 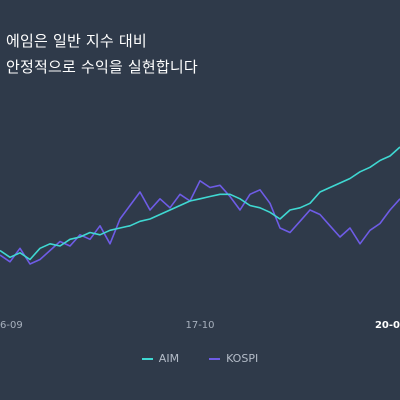 I want to click on x-tick-label: 17-10, so click(x=199, y=325).